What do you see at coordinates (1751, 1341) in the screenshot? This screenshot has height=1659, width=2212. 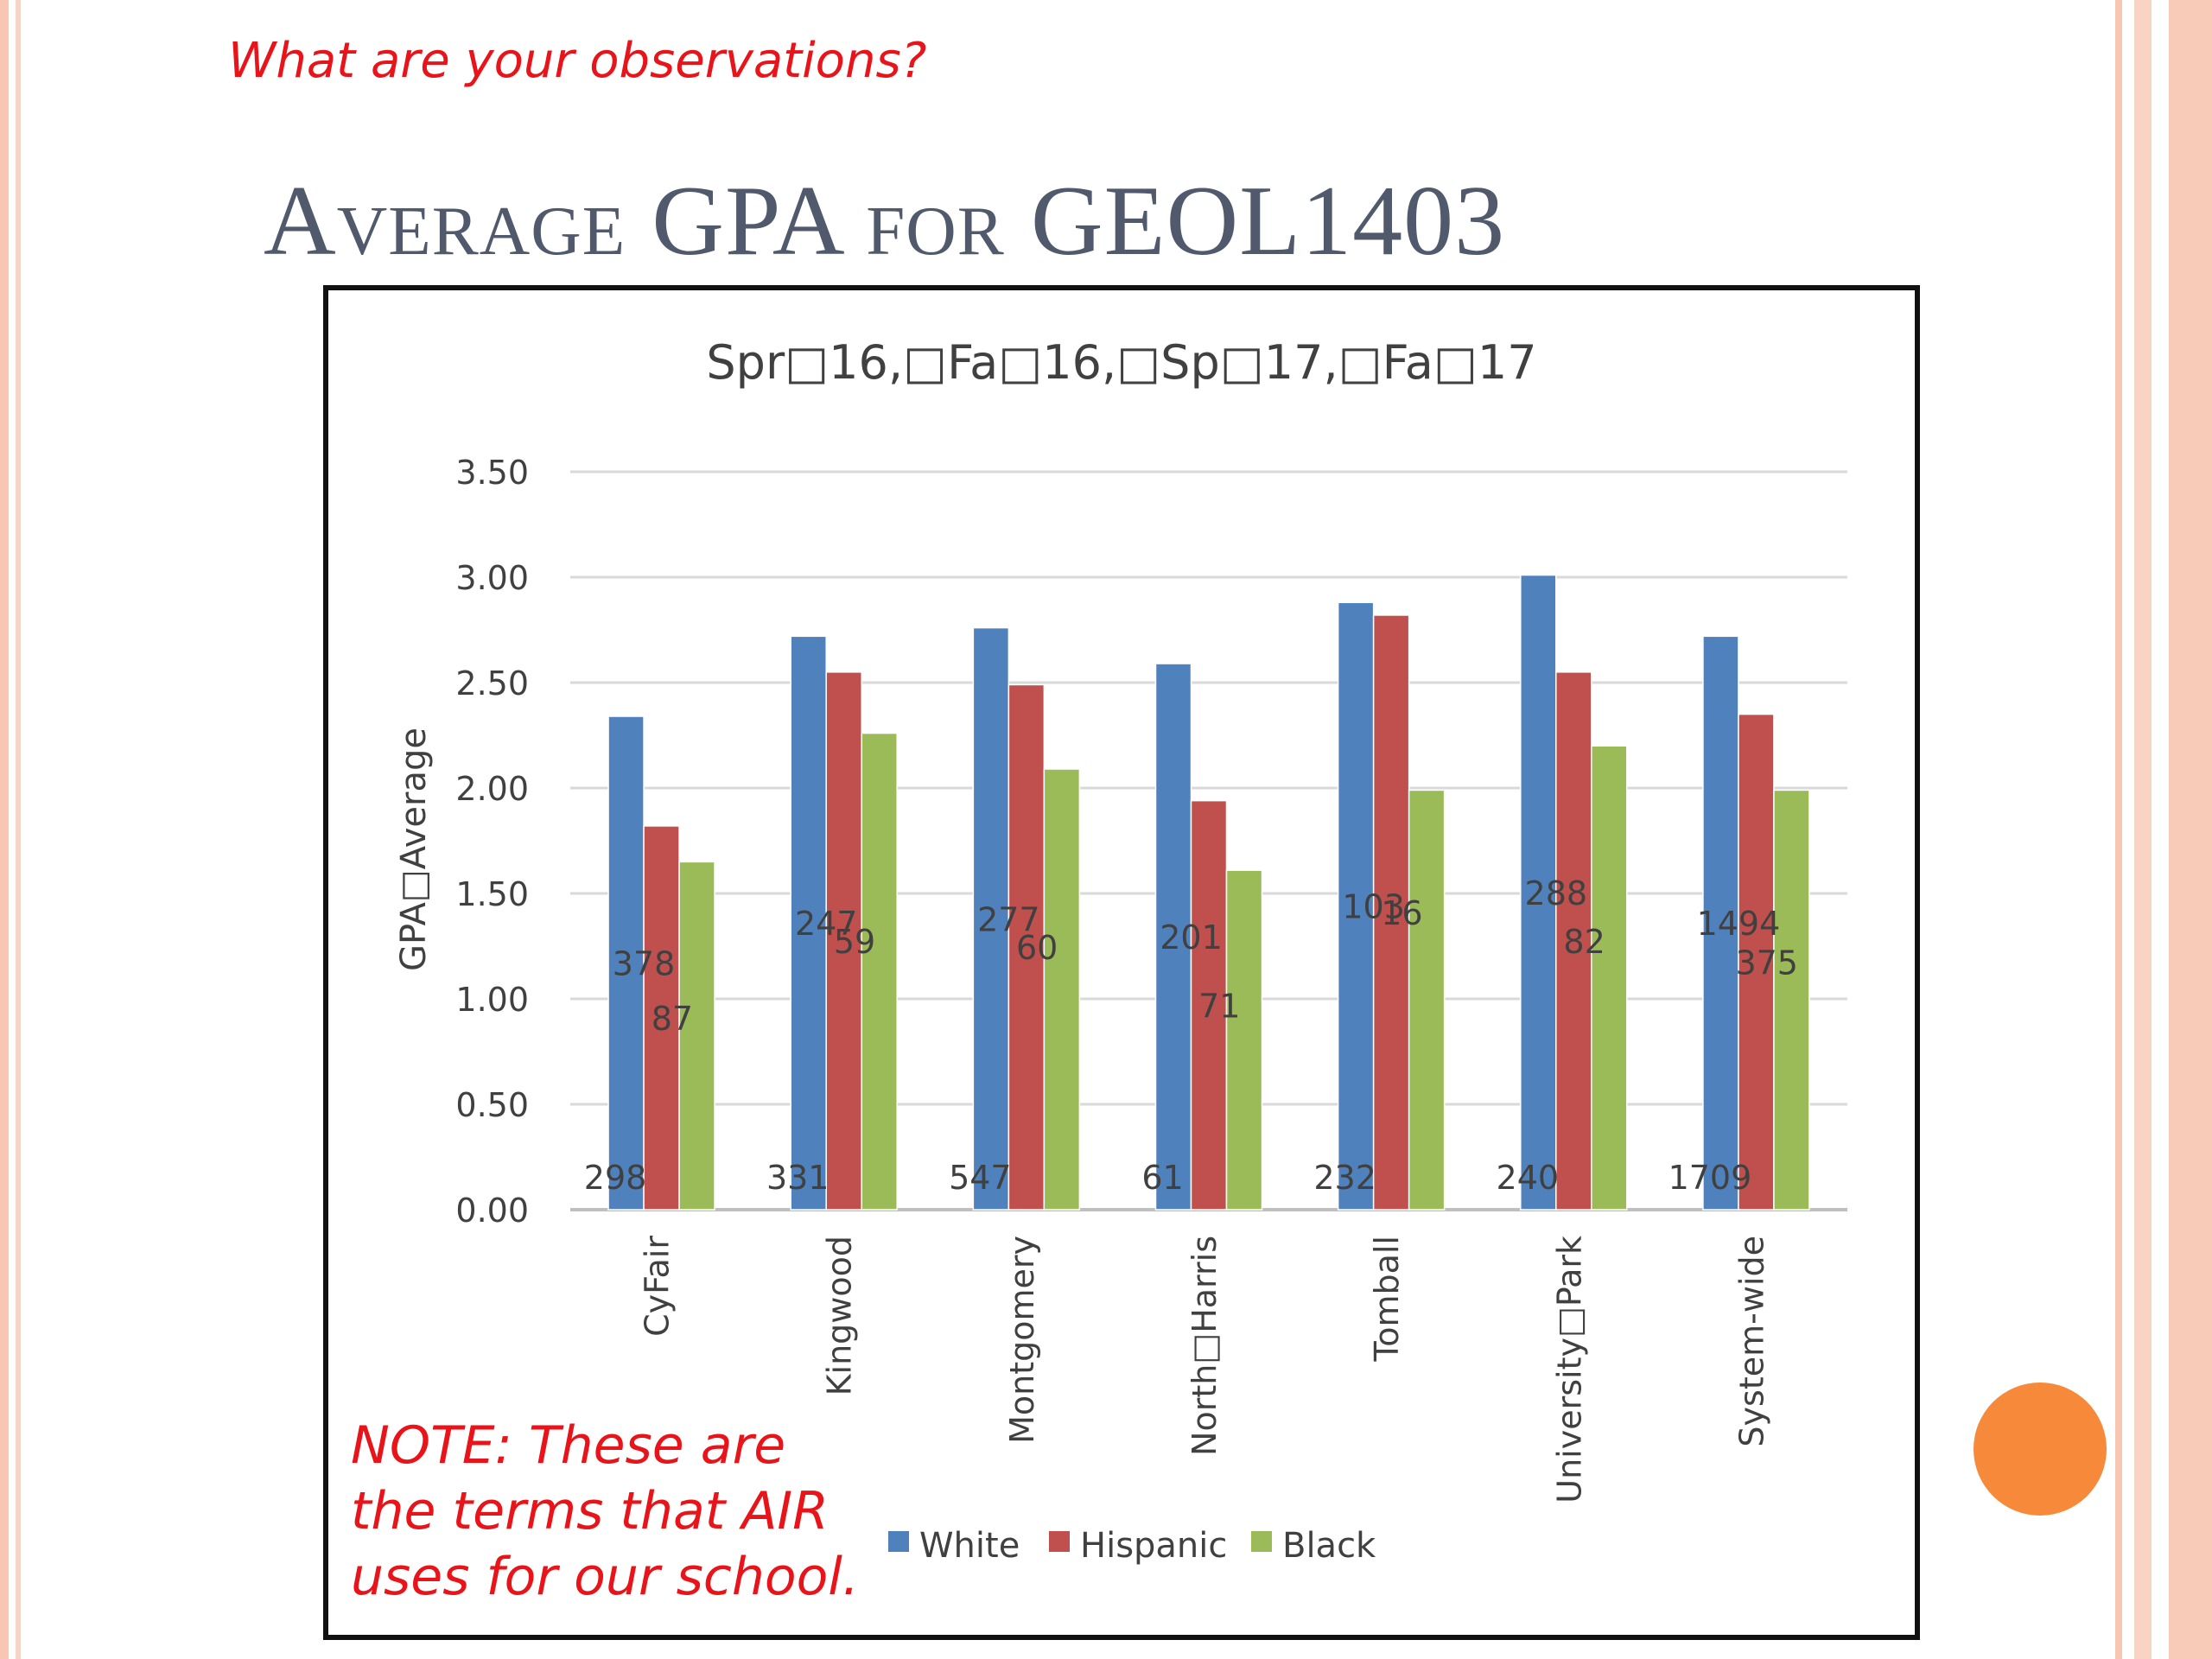 I see `x-tick-label: System-wide` at bounding box center [1751, 1341].